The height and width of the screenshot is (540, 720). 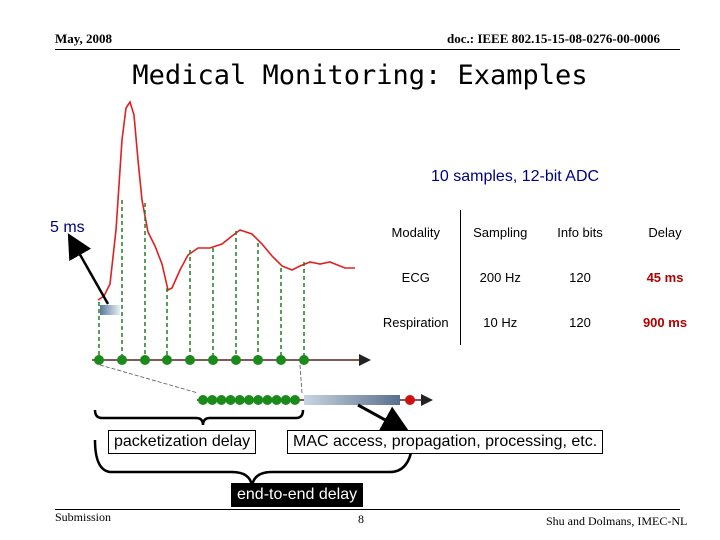 What do you see at coordinates (554, 38) in the screenshot?
I see `header-doc-id: doc.: IEEE 802.15-15-08-0276-00-0006` at bounding box center [554, 38].